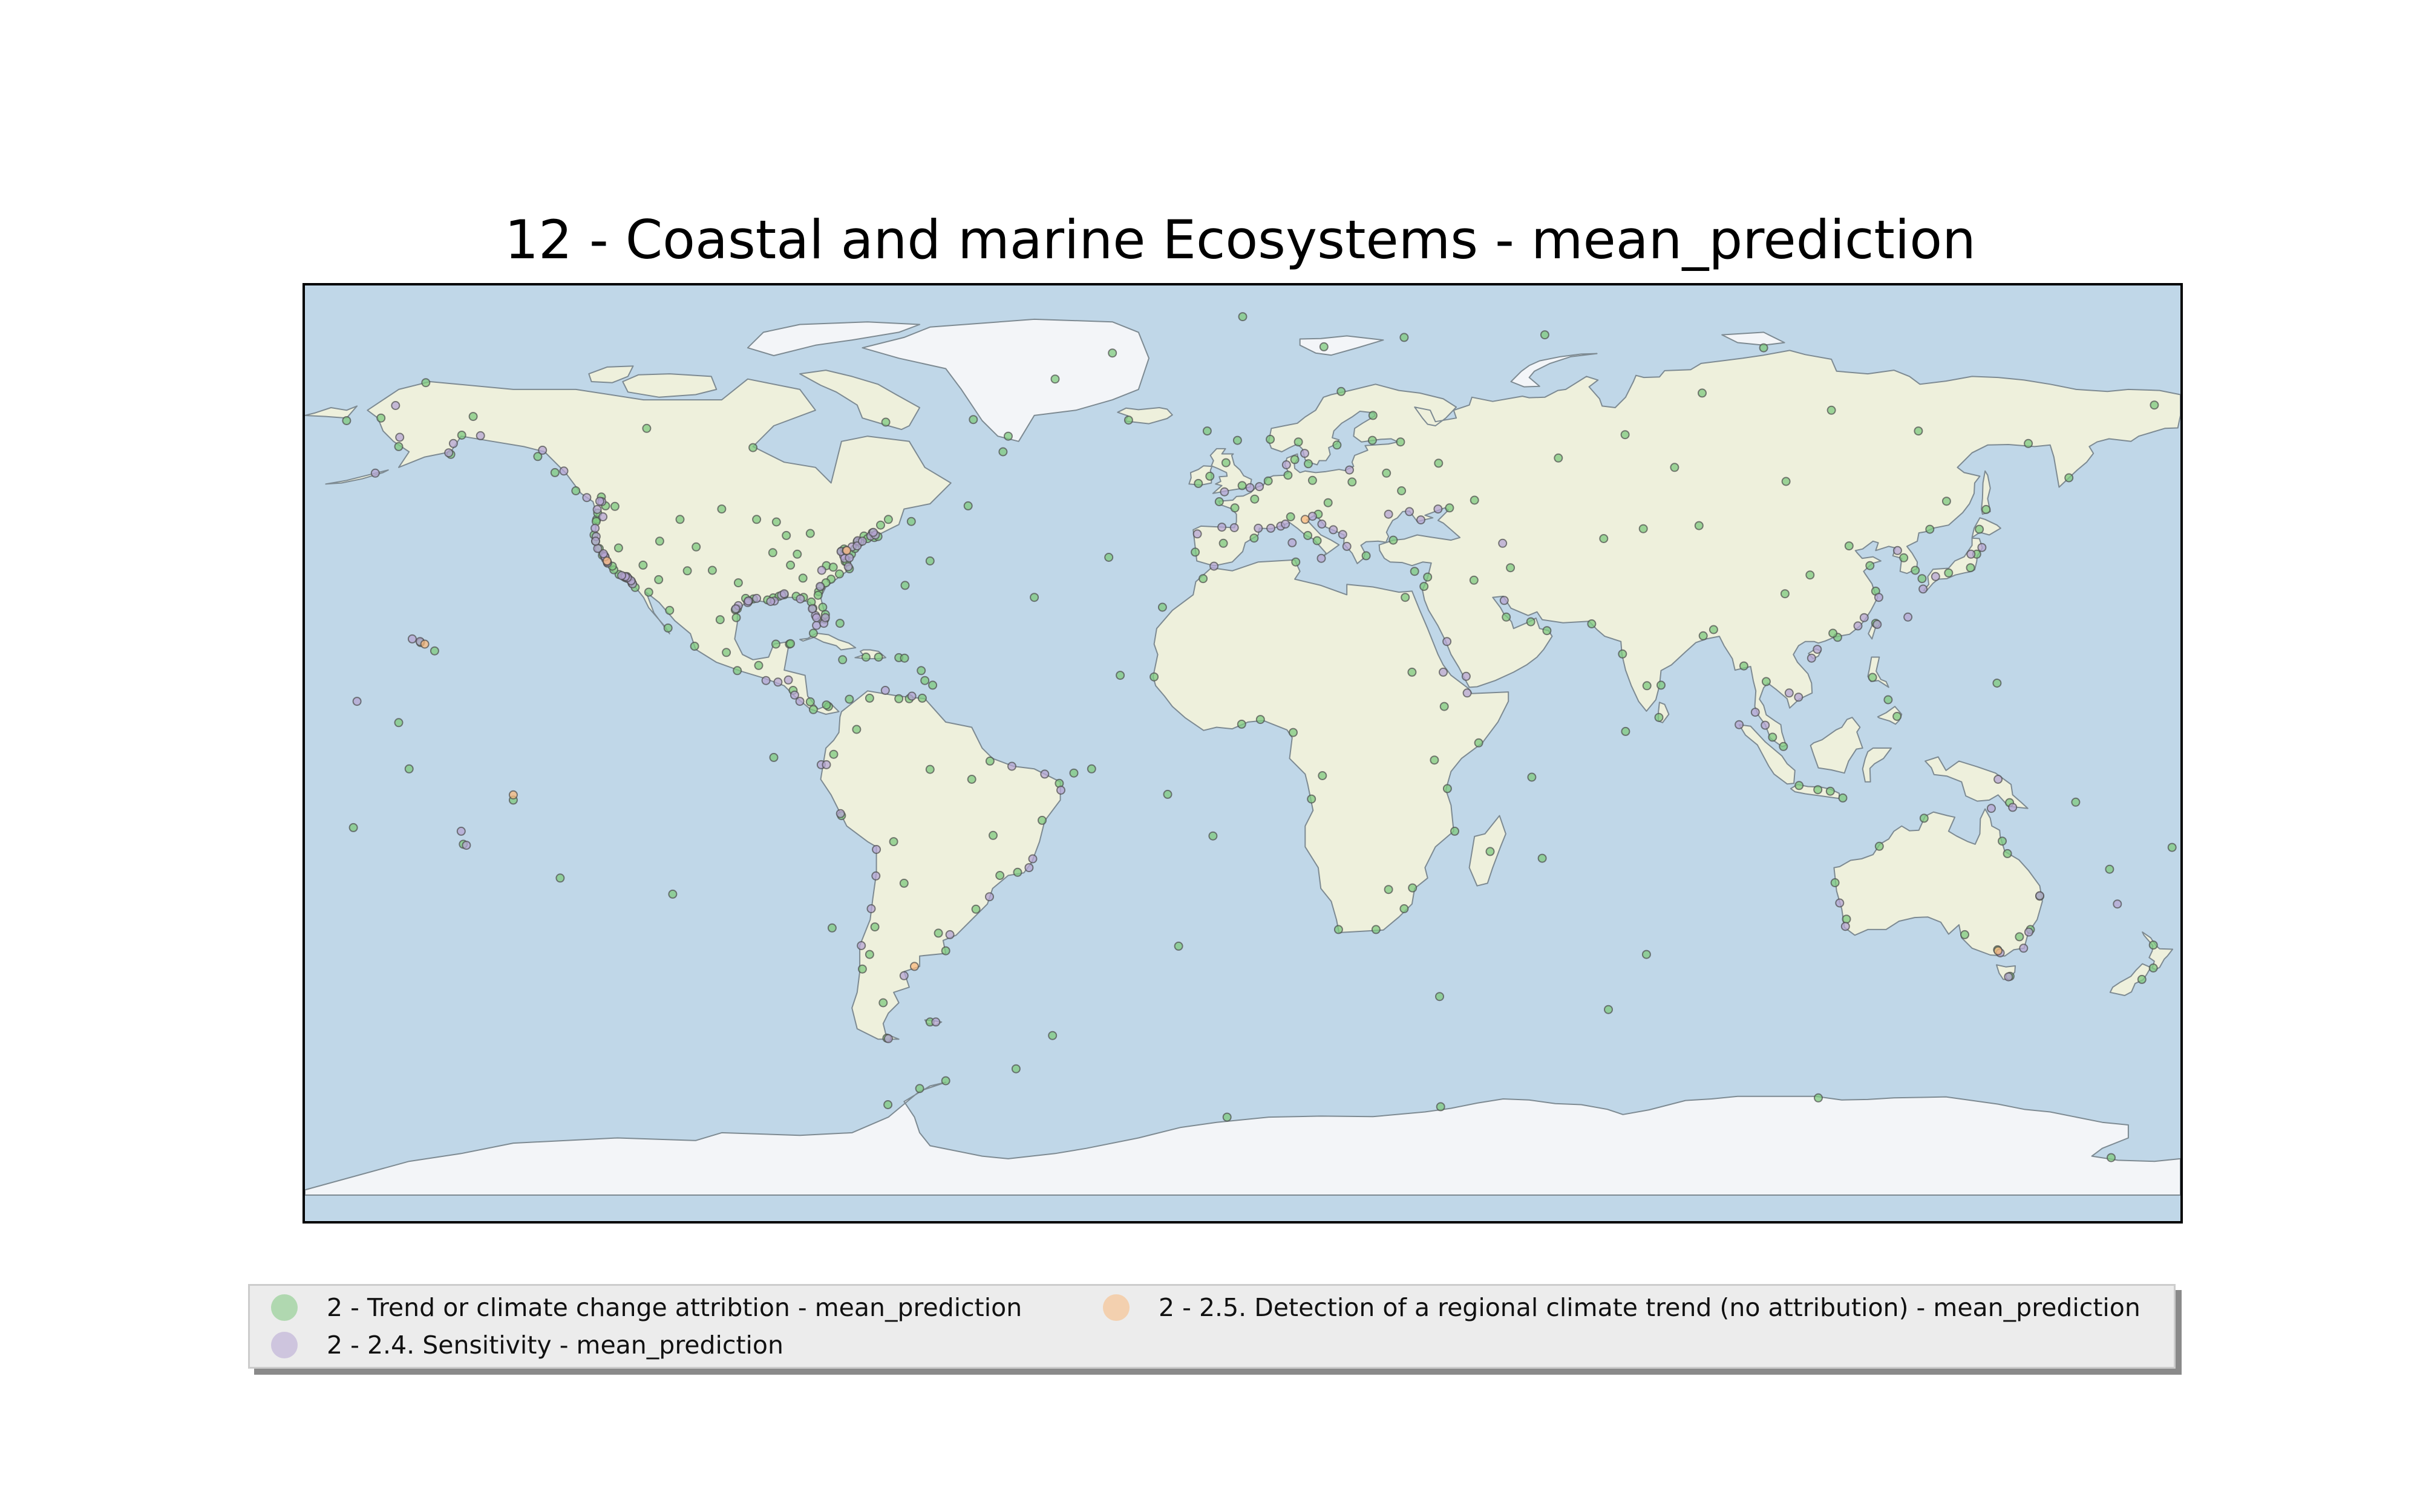  I want to click on legend-marker-trend, so click(284, 1307).